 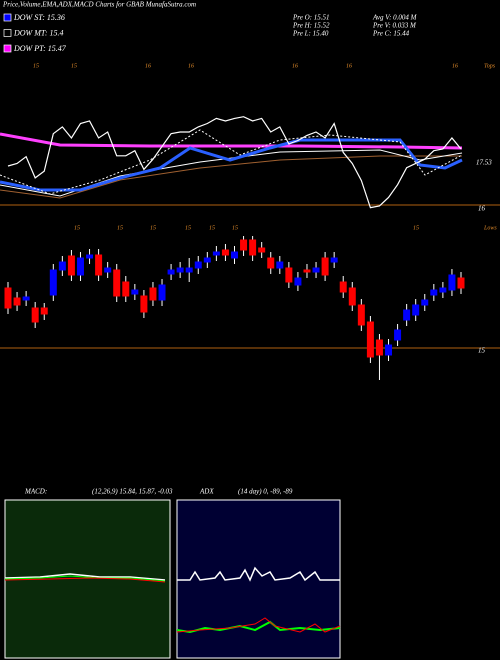 I want to click on level-label: 16, so click(x=482, y=209).